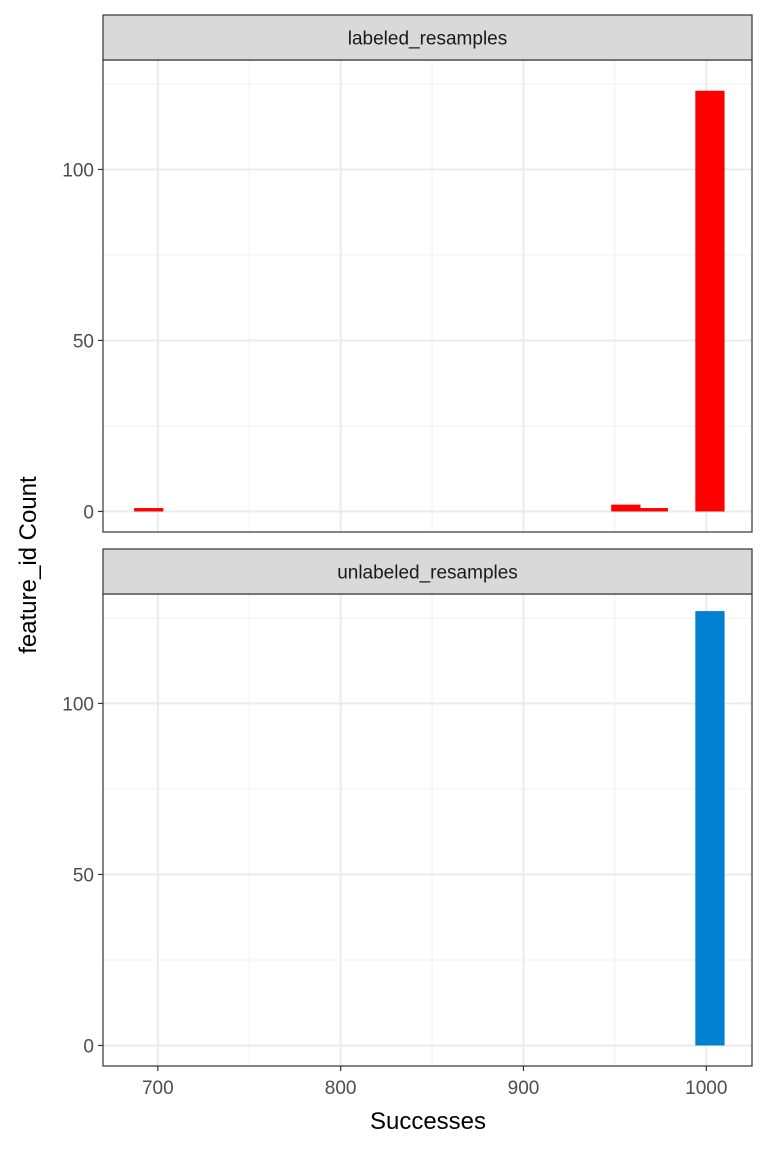  Describe the element at coordinates (158, 1088) in the screenshot. I see `x-tick-label: 700` at that location.